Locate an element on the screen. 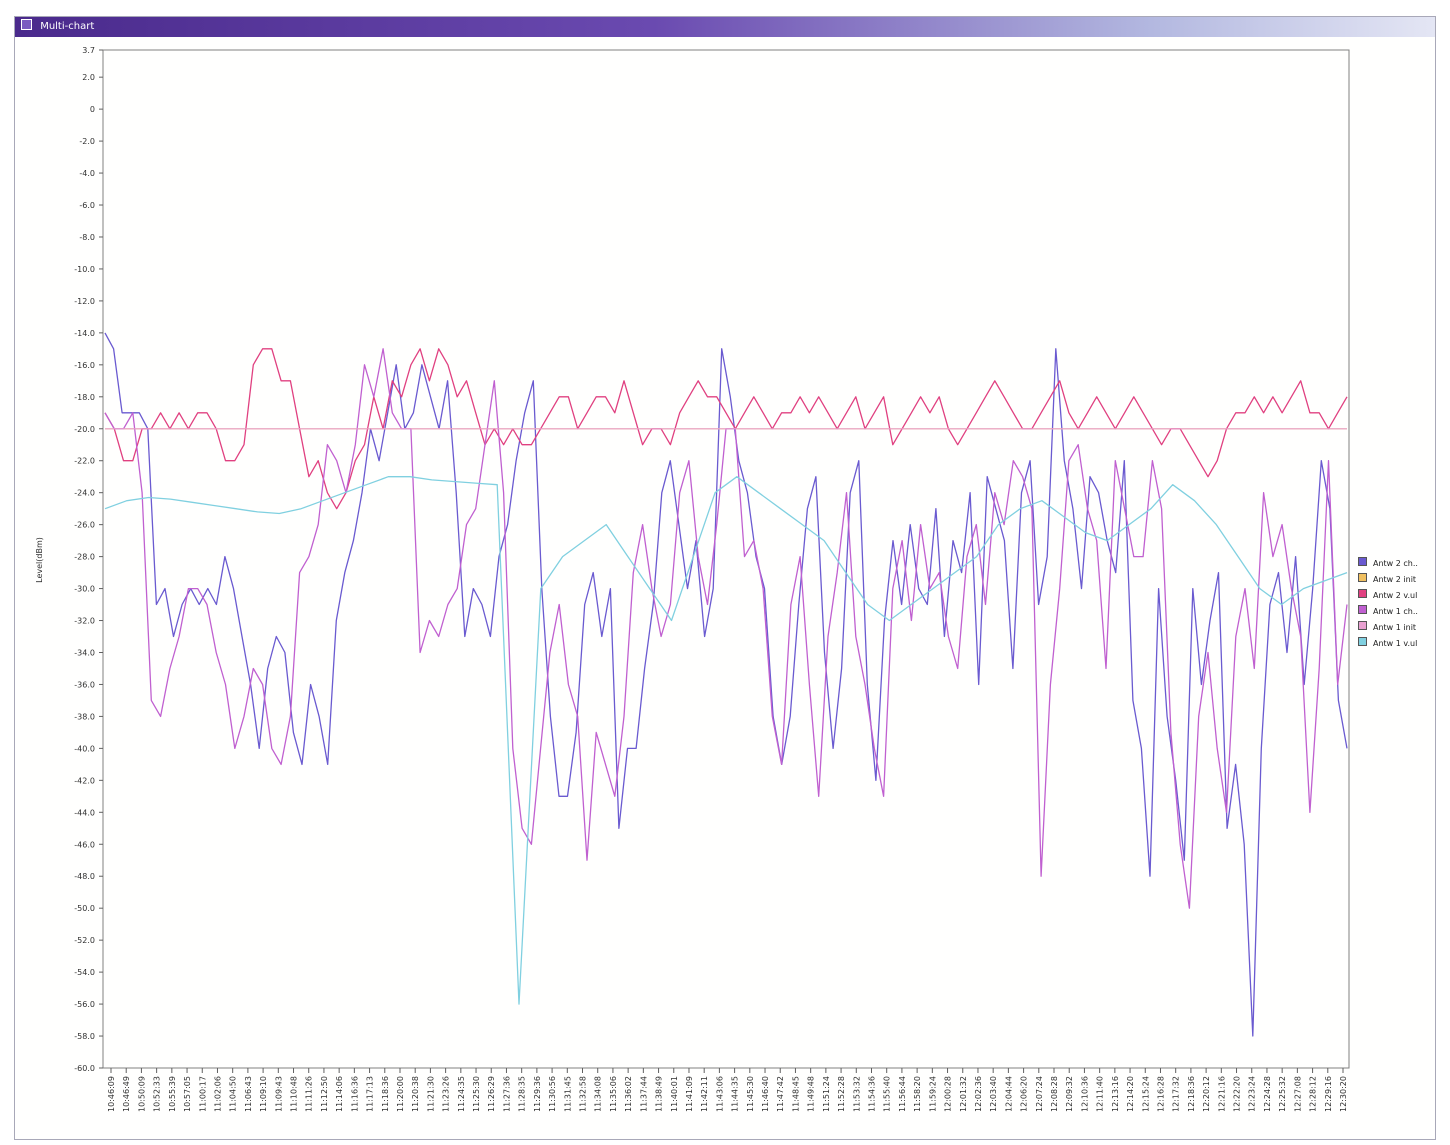 The image size is (1450, 1145). legend-label: Antw 1 ch.. is located at coordinates (1395, 611).